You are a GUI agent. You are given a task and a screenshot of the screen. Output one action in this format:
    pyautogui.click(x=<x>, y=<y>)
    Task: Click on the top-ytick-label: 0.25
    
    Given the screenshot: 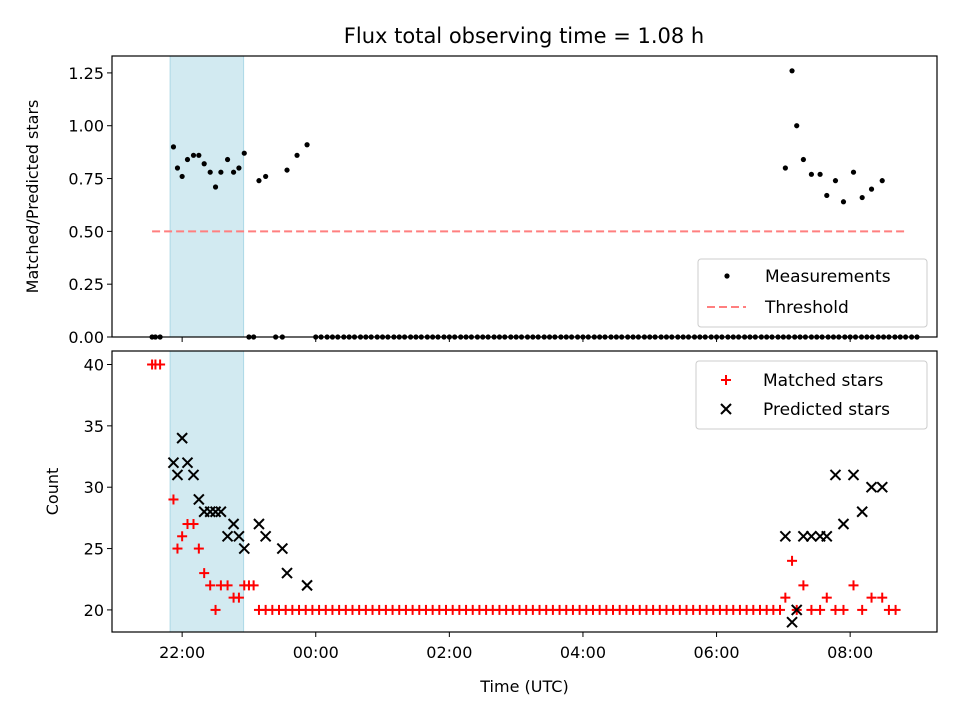 What is the action you would take?
    pyautogui.click(x=86, y=284)
    